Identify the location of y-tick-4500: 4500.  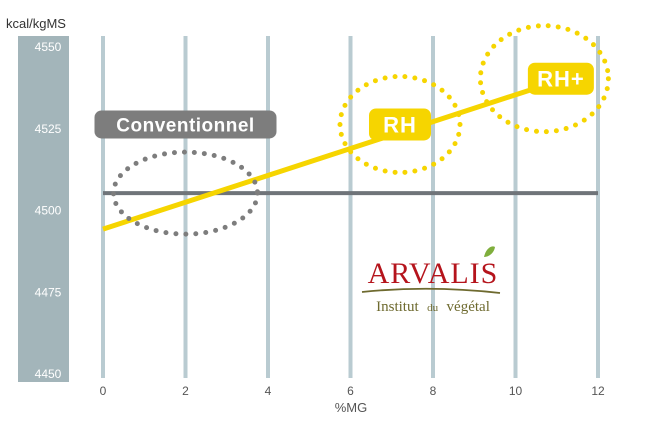
(48, 211).